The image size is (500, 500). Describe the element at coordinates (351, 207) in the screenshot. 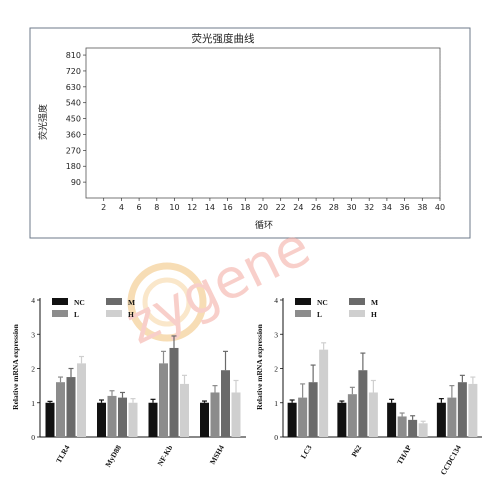

I see `x-tick-label: 30` at that location.